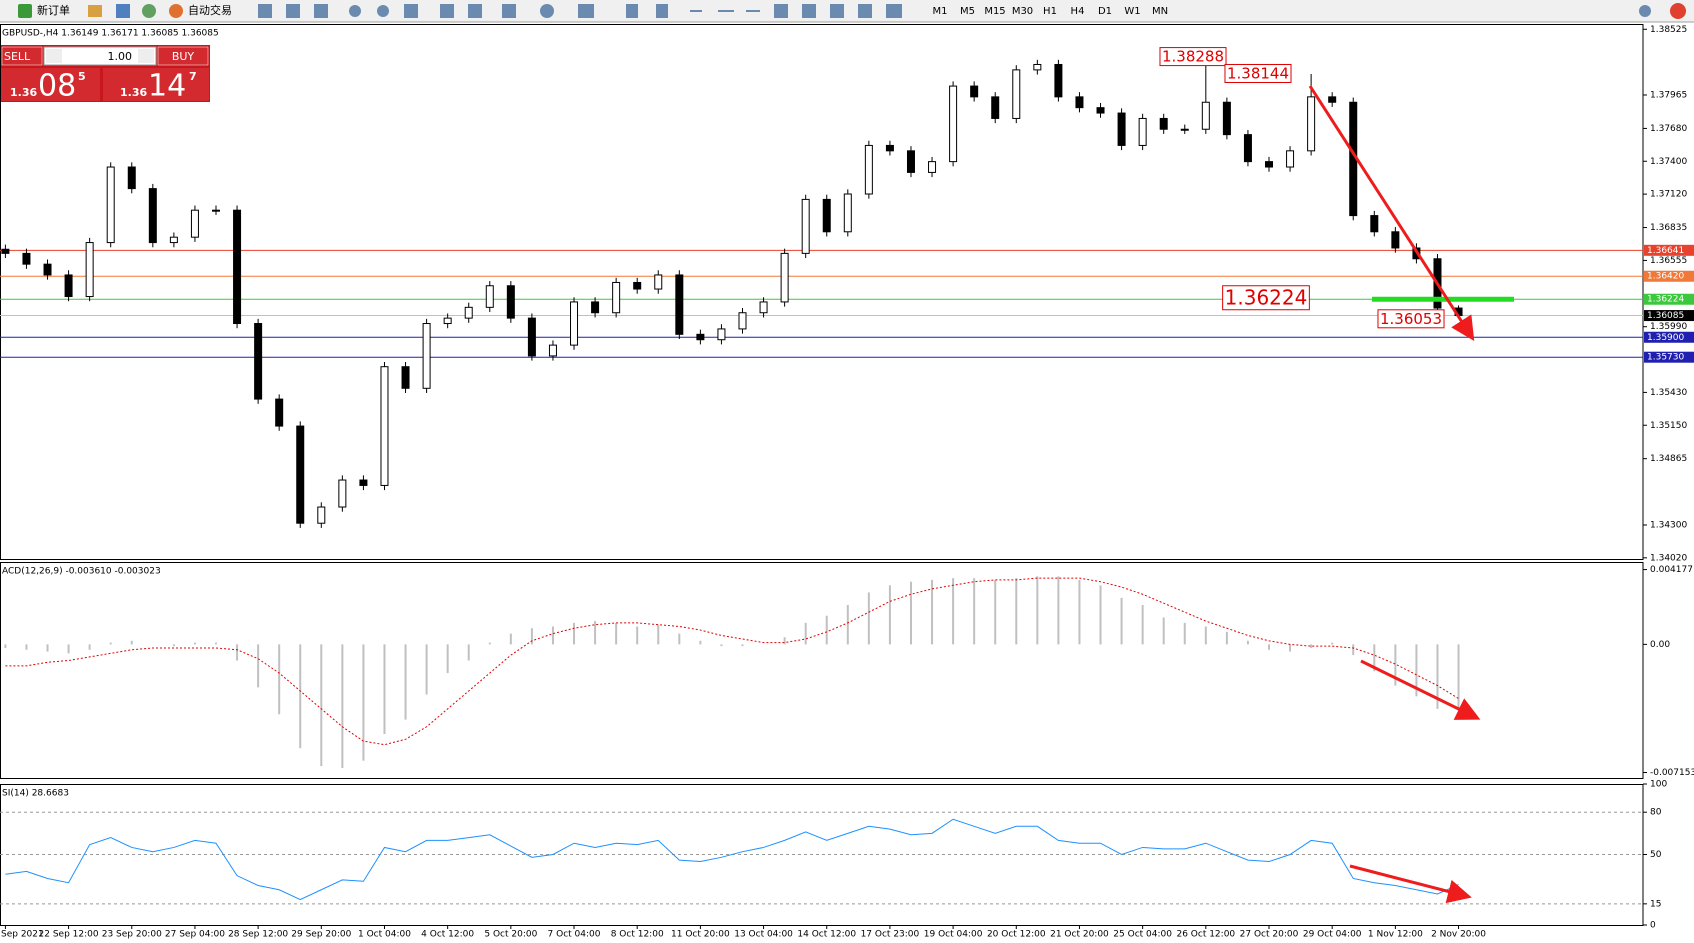 Image resolution: width=1694 pixels, height=943 pixels. I want to click on x-tick-label: 29 Sep 20:00, so click(321, 935).